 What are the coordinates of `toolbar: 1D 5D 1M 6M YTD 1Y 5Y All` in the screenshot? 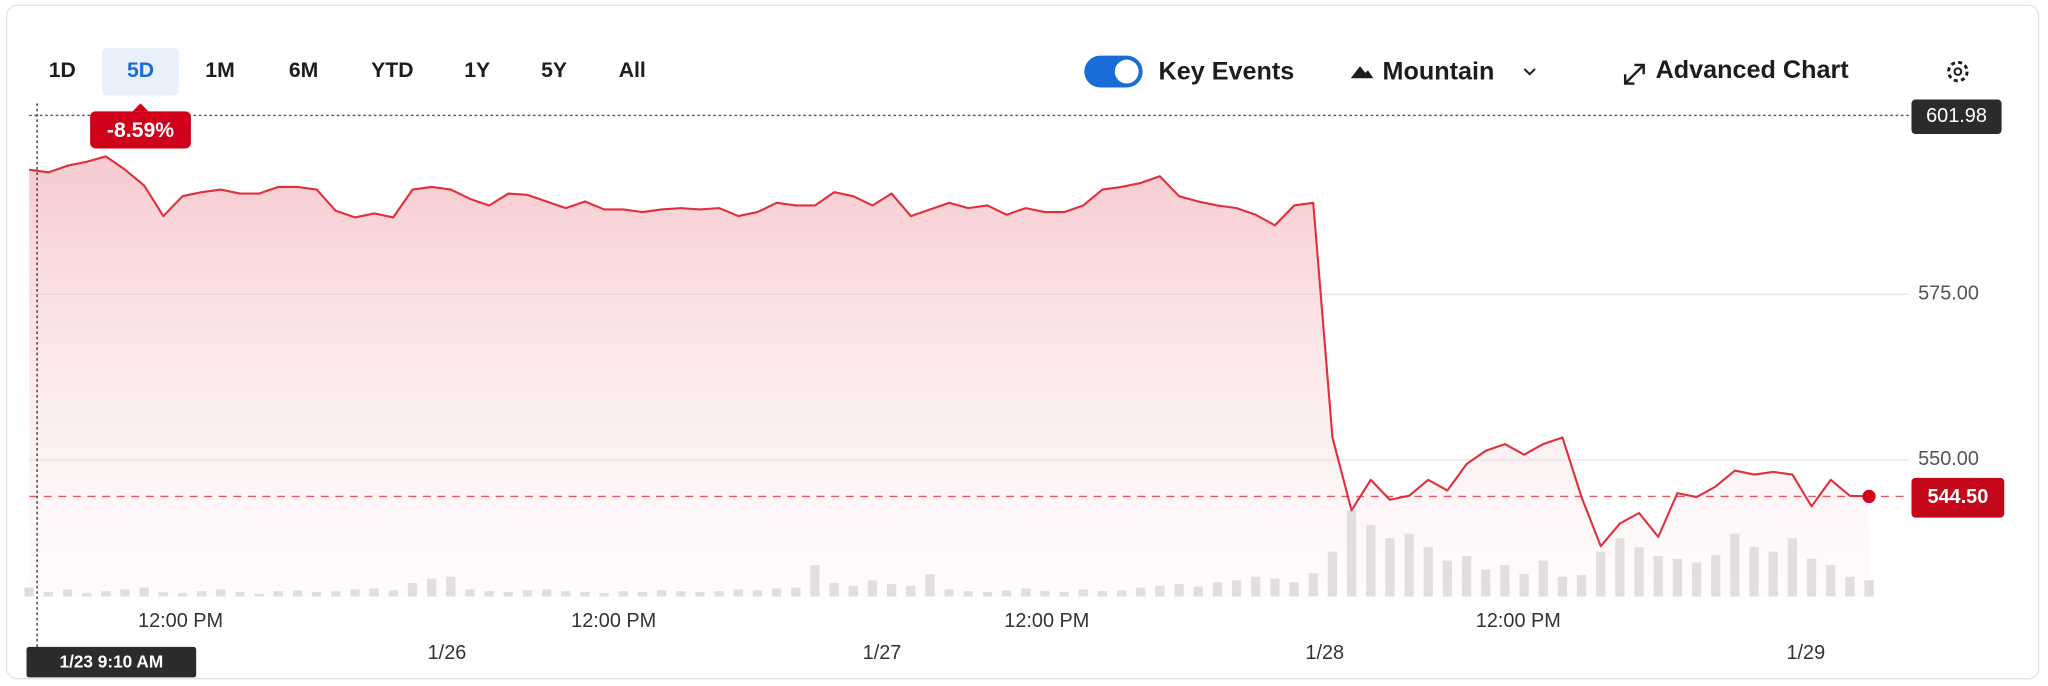 It's located at (347, 71).